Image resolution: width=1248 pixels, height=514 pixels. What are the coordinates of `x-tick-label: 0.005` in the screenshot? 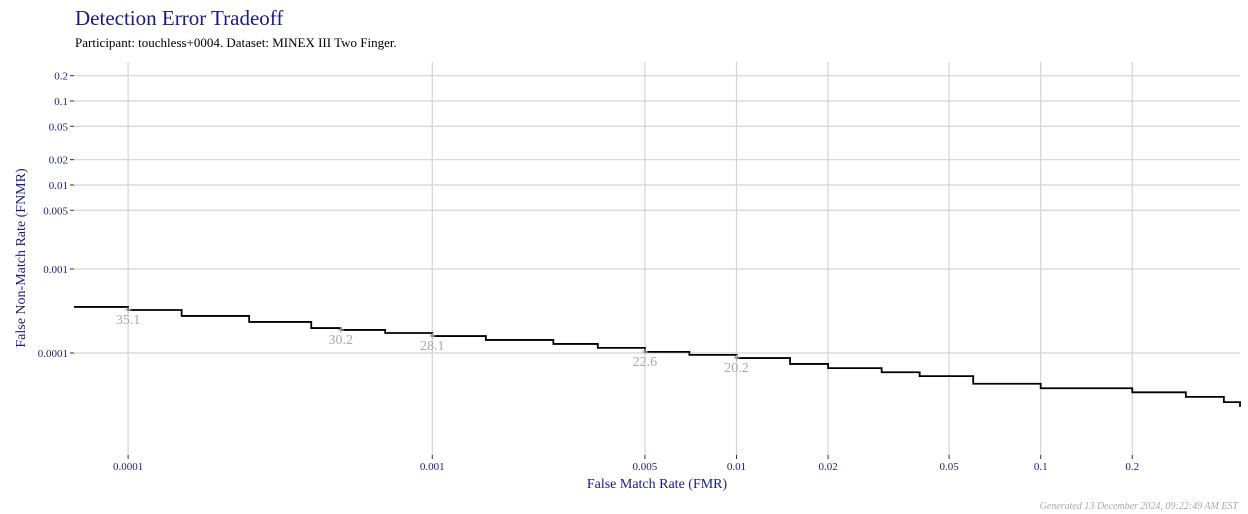 It's located at (645, 467).